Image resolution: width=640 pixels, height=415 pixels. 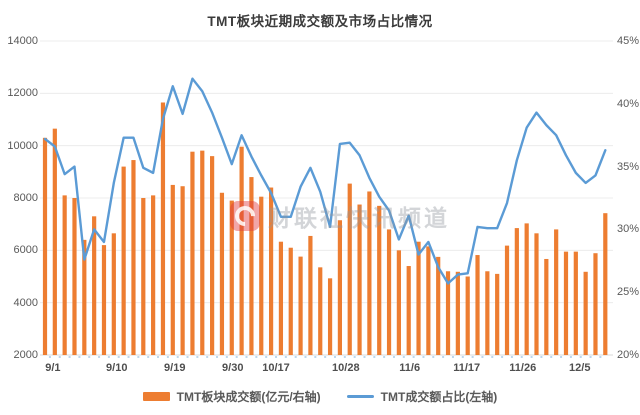 What do you see at coordinates (248, 397) in the screenshot?
I see `legend-label-volume: TMT板块成交额(亿元/右轴)` at bounding box center [248, 397].